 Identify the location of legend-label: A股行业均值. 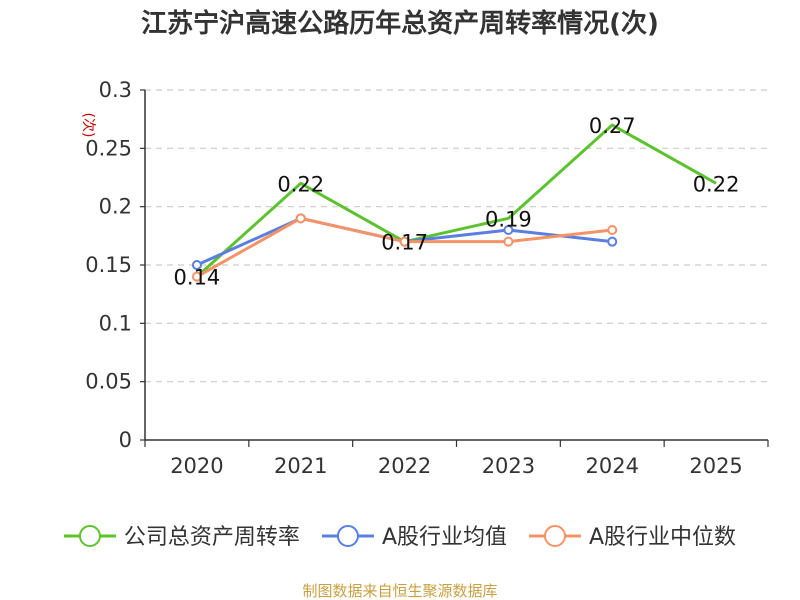
(444, 537).